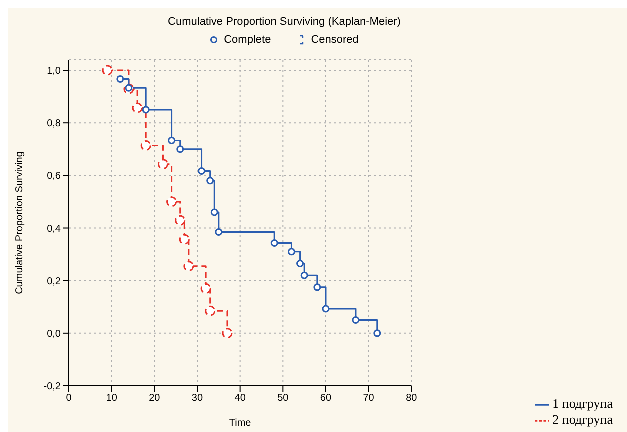 The height and width of the screenshot is (432, 627). Describe the element at coordinates (53, 387) in the screenshot. I see `y-tick-label: -0,2` at that location.